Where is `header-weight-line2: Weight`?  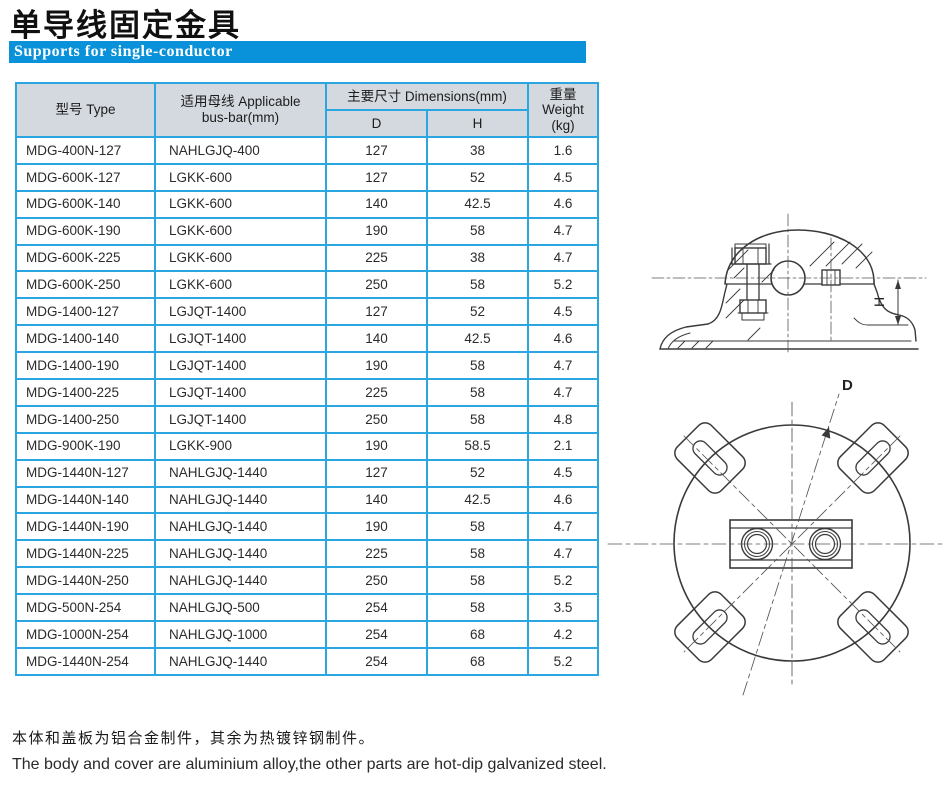
header-weight-line2: Weight is located at coordinates (563, 110).